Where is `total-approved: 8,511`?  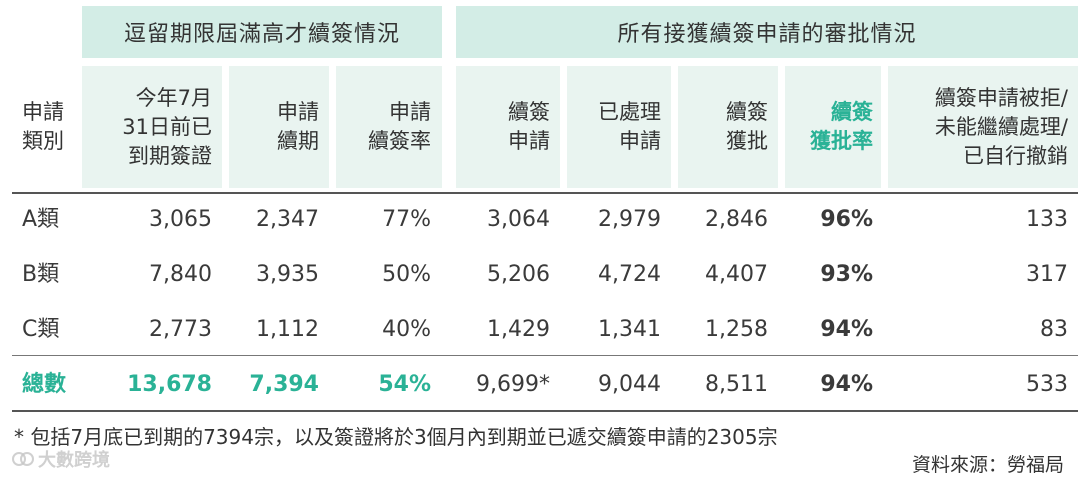
total-approved: 8,511 is located at coordinates (736, 384).